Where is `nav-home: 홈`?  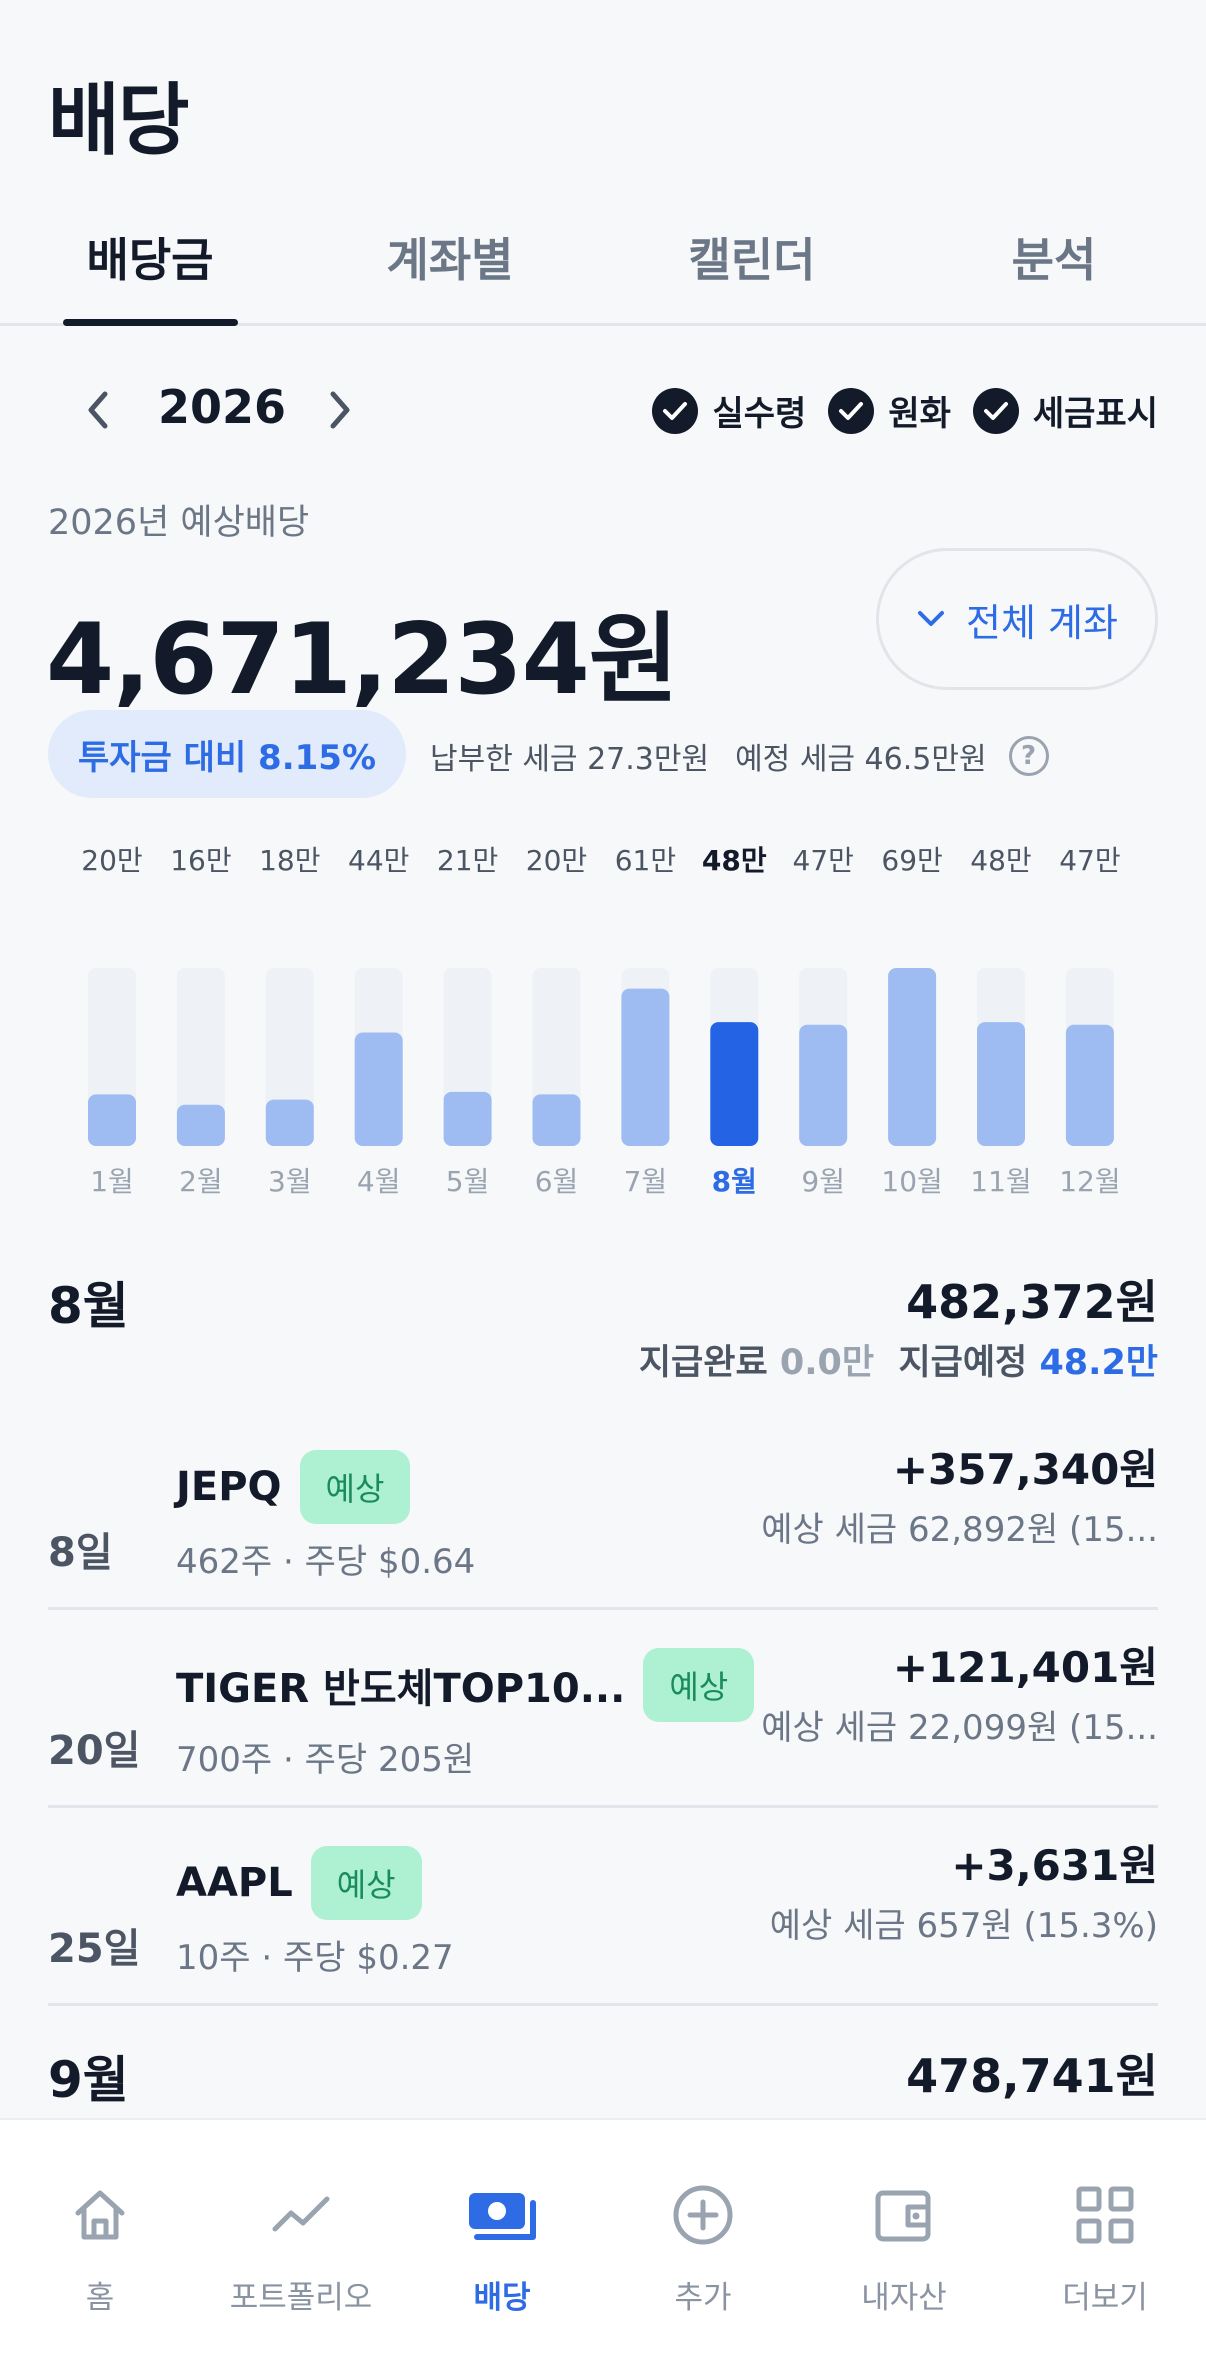
nav-home: 홈 is located at coordinates (100, 2247).